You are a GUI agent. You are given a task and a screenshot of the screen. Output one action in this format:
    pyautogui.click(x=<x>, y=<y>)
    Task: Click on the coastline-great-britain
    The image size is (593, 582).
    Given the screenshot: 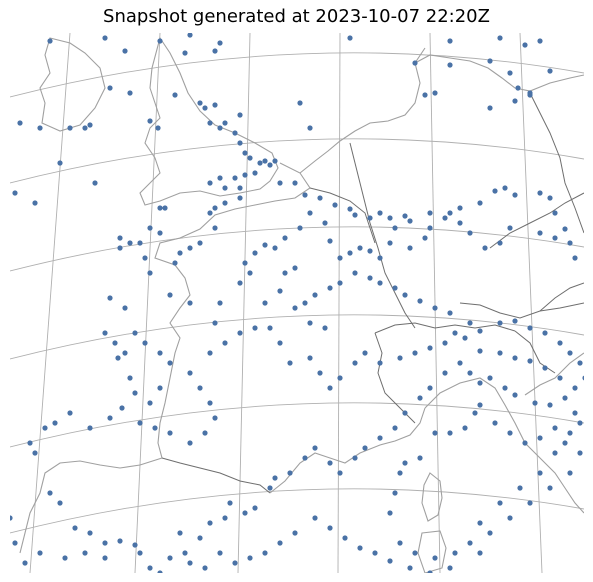 What is the action you would take?
    pyautogui.click(x=209, y=121)
    